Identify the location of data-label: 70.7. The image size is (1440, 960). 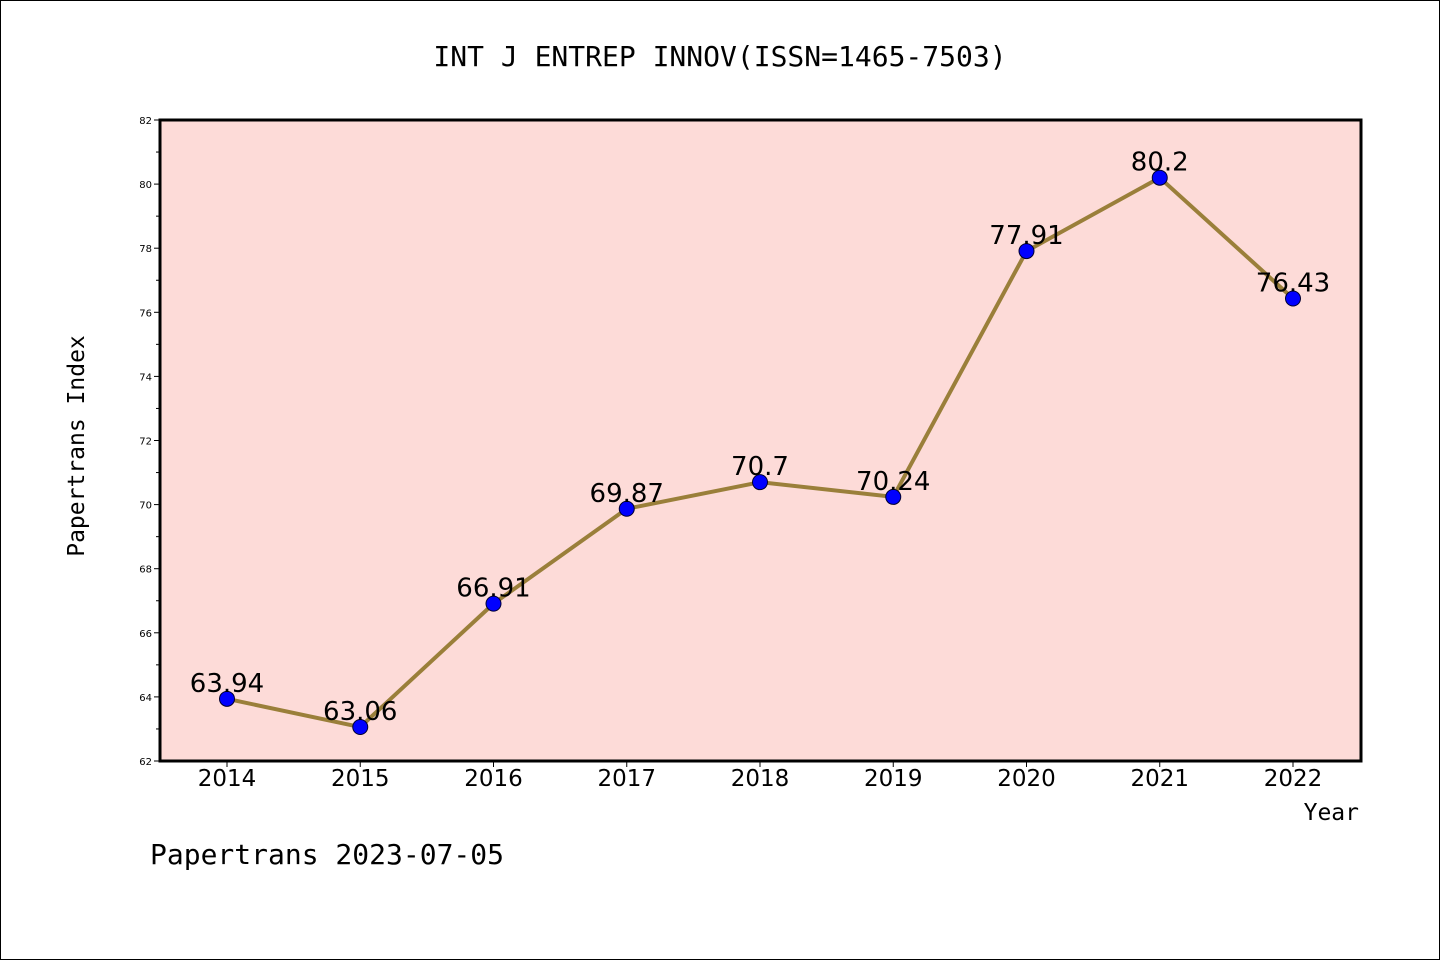
(760, 467).